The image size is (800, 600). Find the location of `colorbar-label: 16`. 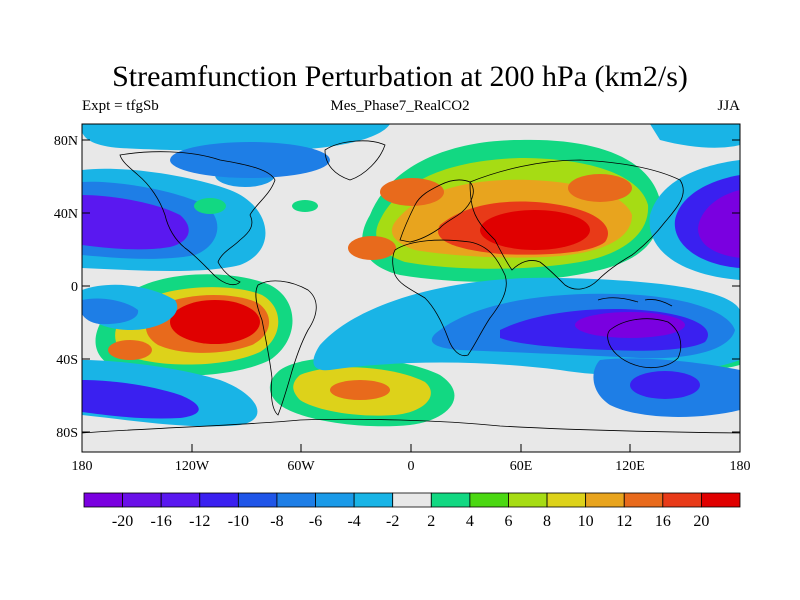

colorbar-label: 16 is located at coordinates (663, 521).